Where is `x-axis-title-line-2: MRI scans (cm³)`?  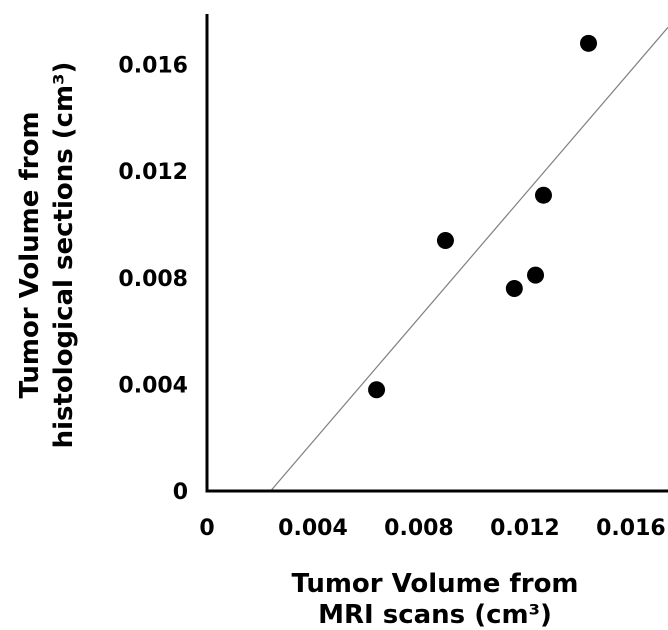 x-axis-title-line-2: MRI scans (cm³) is located at coordinates (435, 615).